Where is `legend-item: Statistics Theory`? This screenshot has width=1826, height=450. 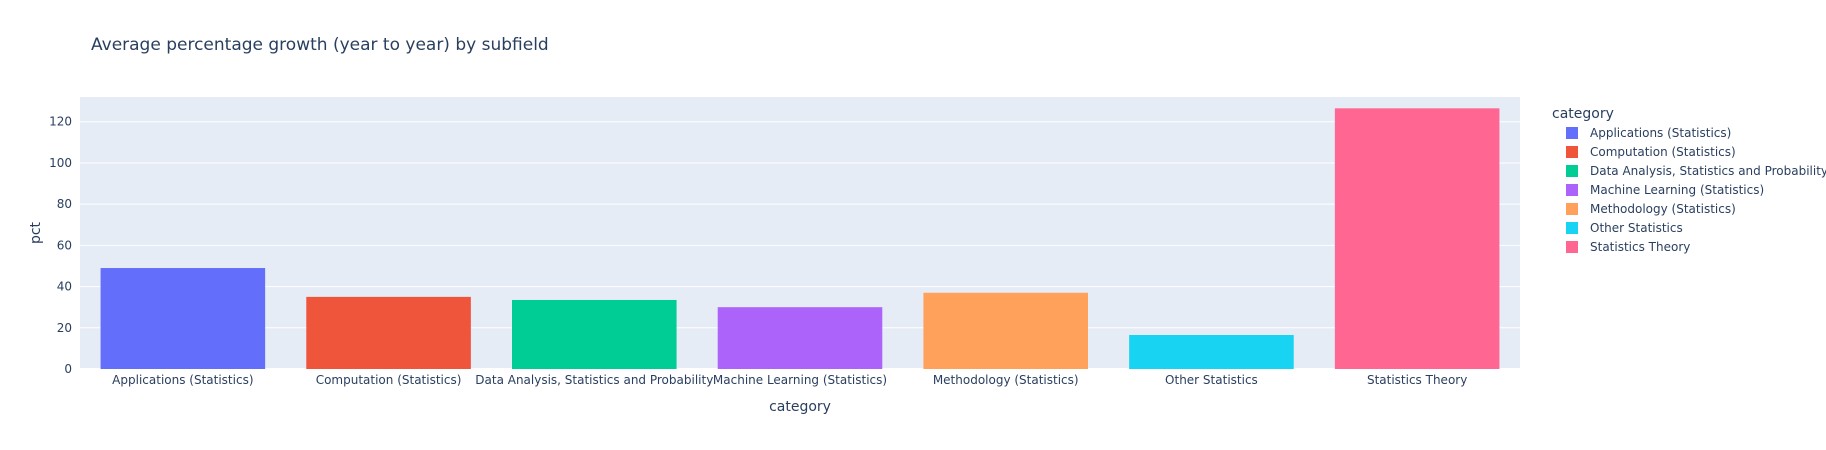 legend-item: Statistics Theory is located at coordinates (1640, 247).